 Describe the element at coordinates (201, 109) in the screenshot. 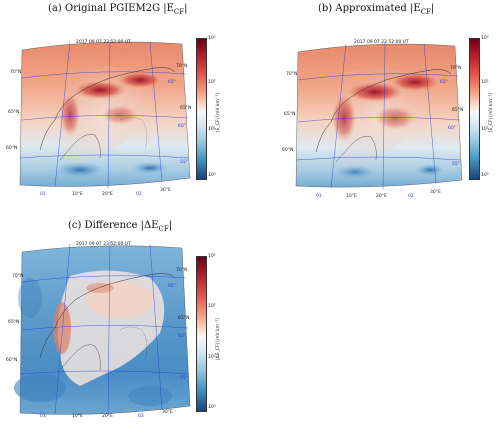

I see `colorbar-a` at that location.